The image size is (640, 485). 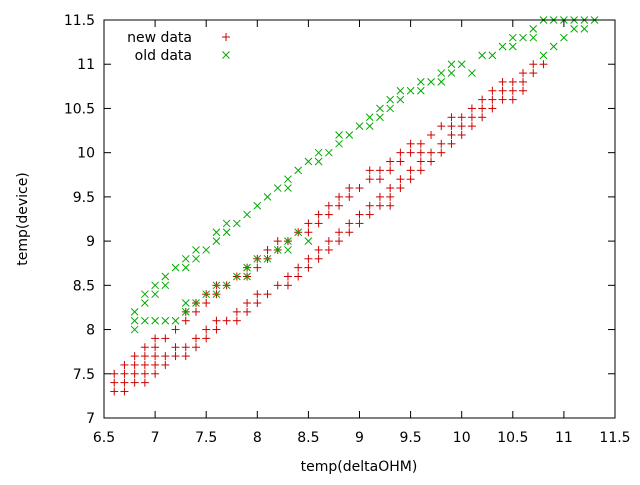 I want to click on x-tick-label: 9.5, so click(x=410, y=438).